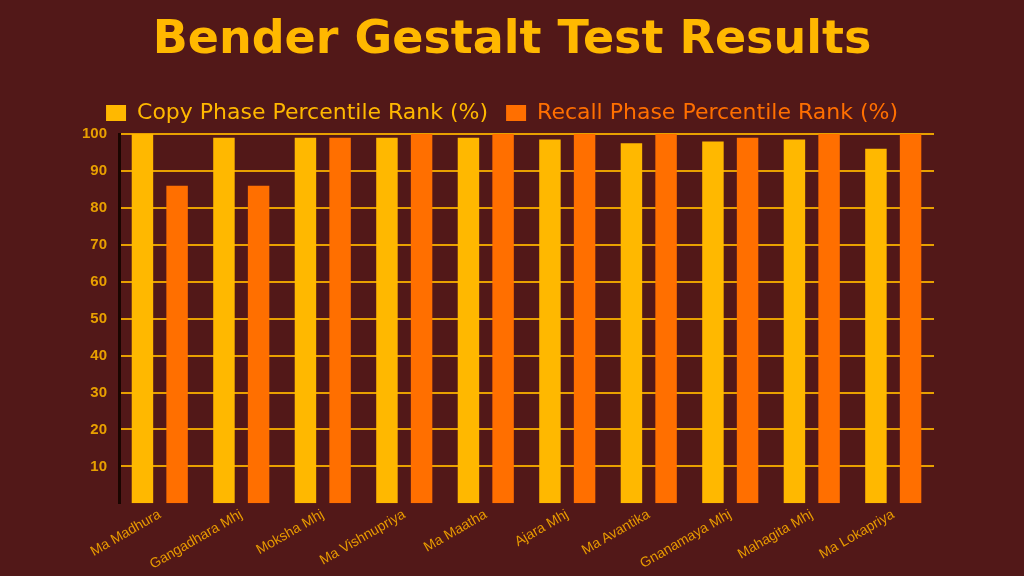 This screenshot has height=576, width=1024. I want to click on y-tick-label: 20, so click(99, 428).